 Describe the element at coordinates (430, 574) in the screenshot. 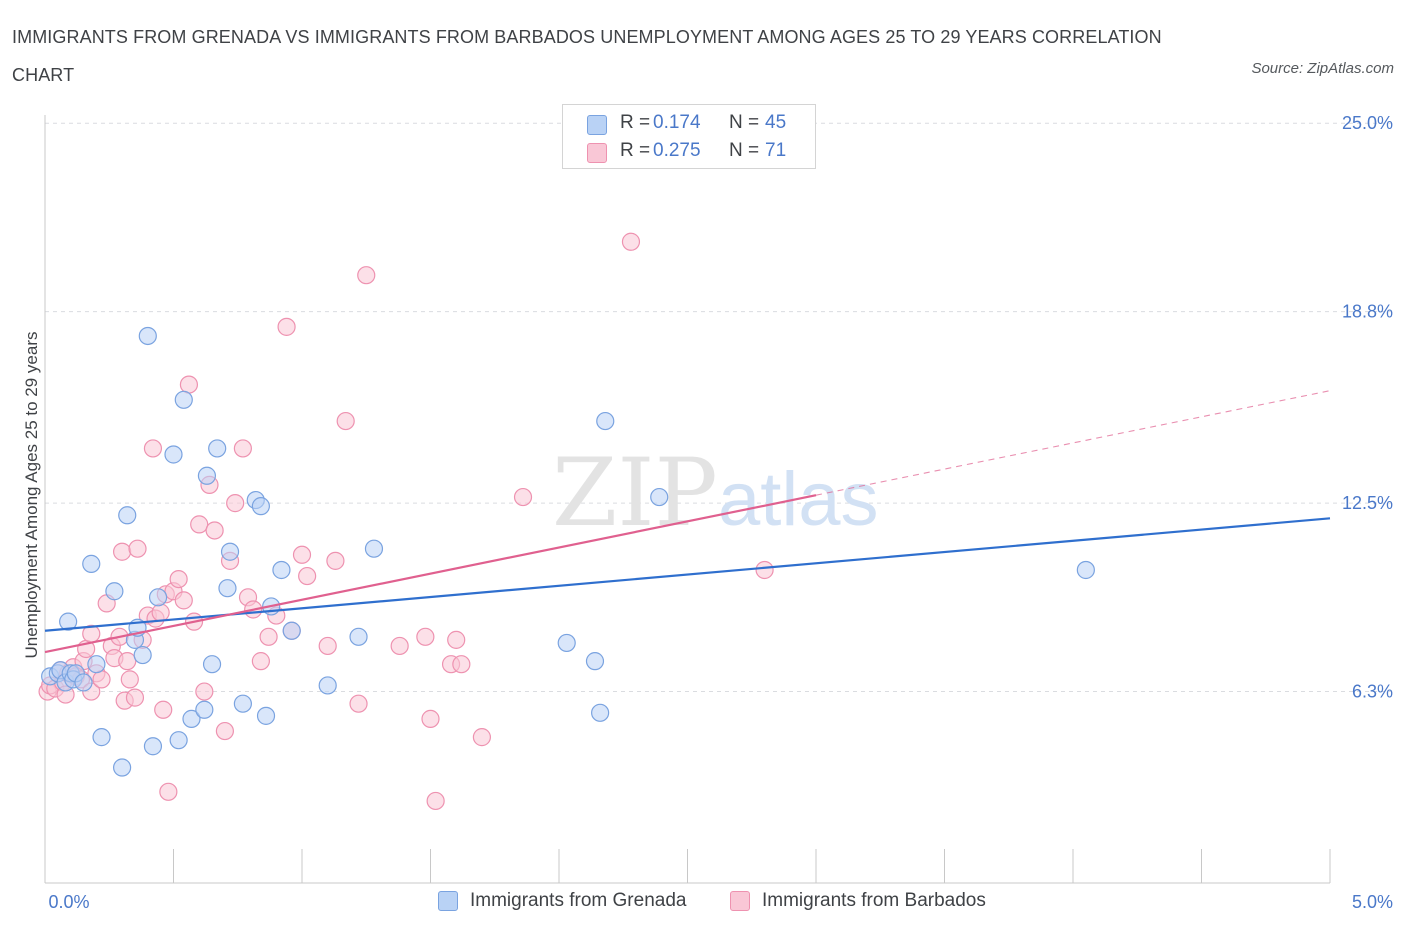

I see `barbados-trend-line` at that location.